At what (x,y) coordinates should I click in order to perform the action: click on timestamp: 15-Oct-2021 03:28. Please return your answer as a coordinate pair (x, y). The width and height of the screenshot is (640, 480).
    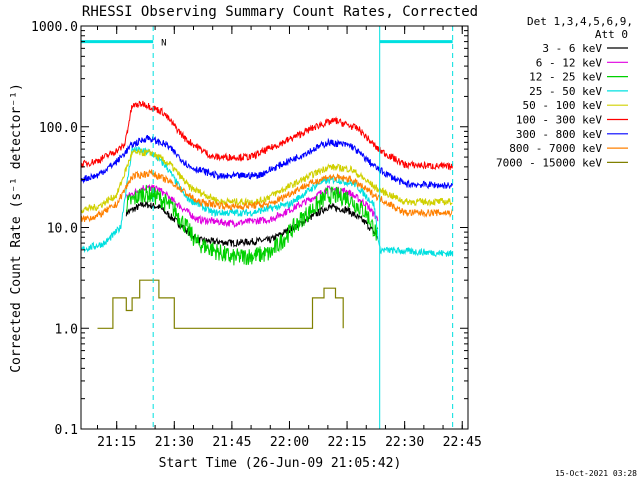
    Looking at the image, I should click on (596, 473).